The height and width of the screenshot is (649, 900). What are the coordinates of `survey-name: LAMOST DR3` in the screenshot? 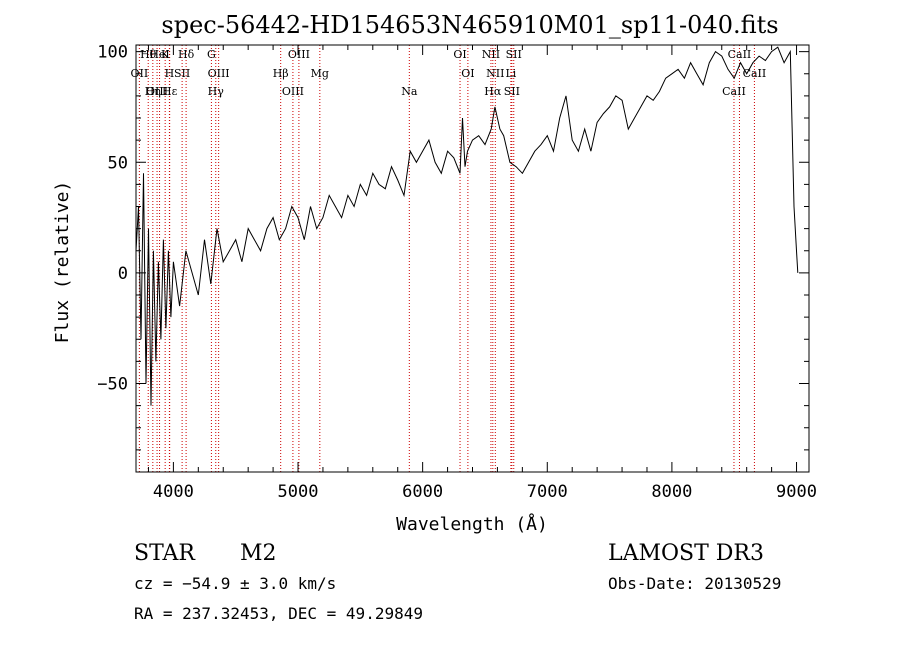 It's located at (686, 553).